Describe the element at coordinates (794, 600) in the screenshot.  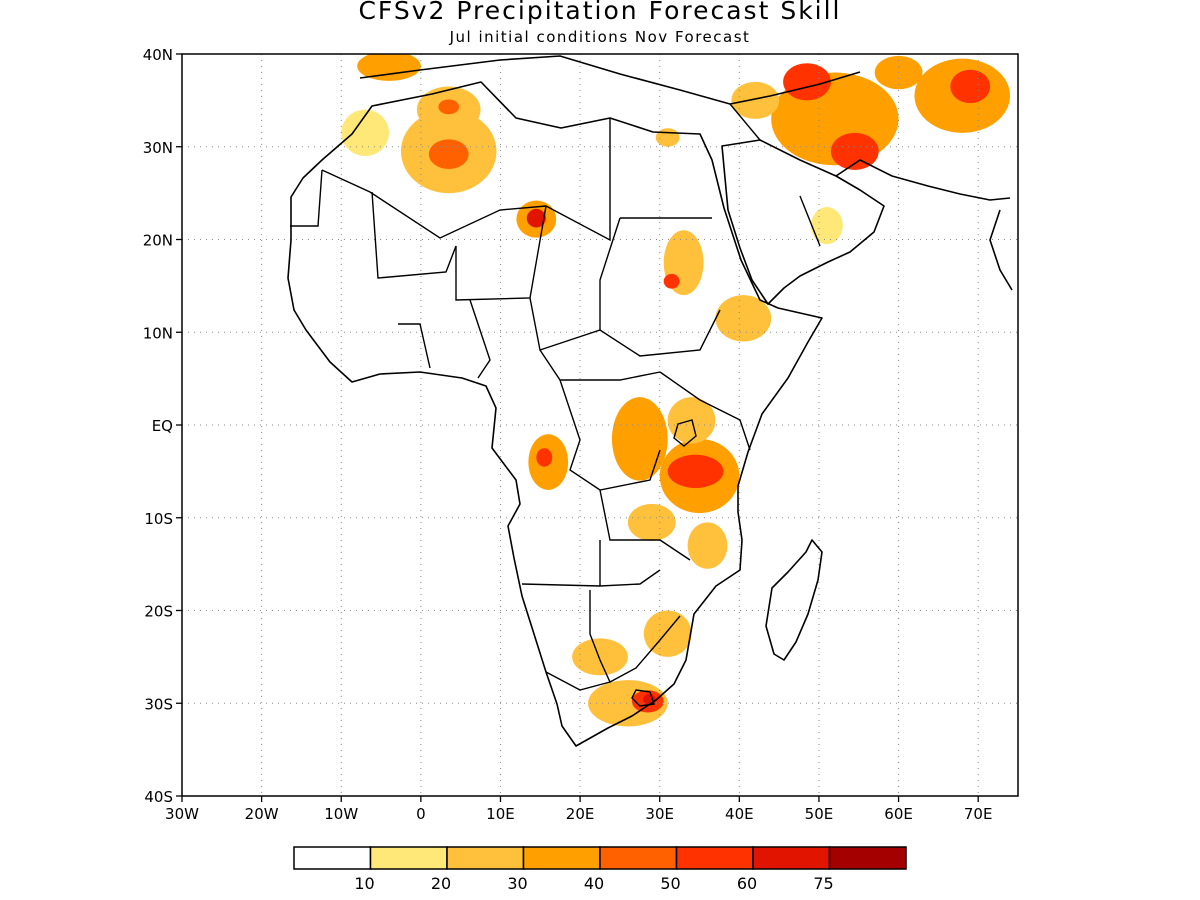
I see `madagascar-coastline` at that location.